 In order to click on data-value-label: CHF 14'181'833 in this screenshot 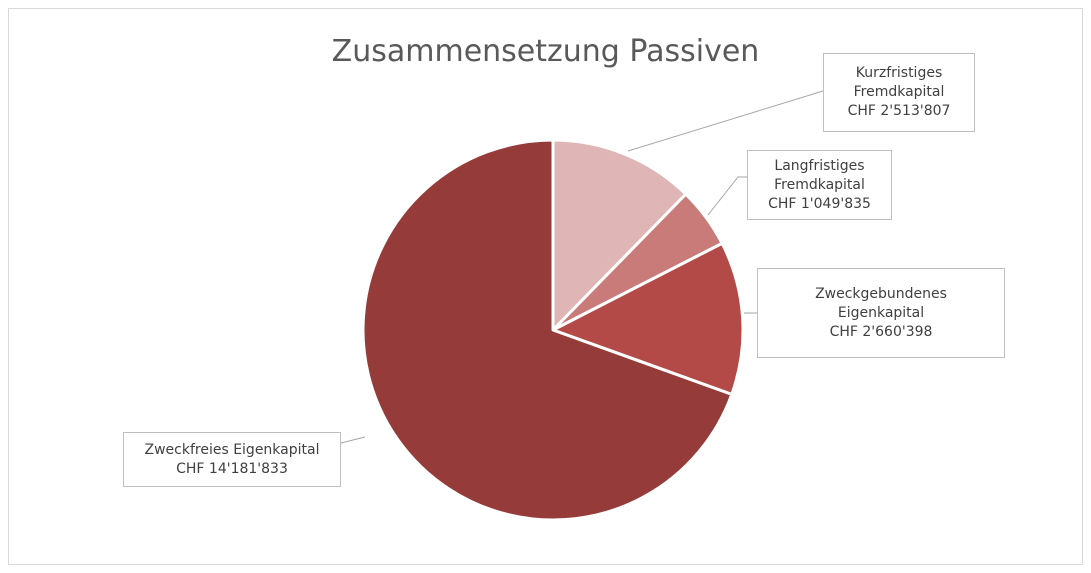, I will do `click(232, 468)`.